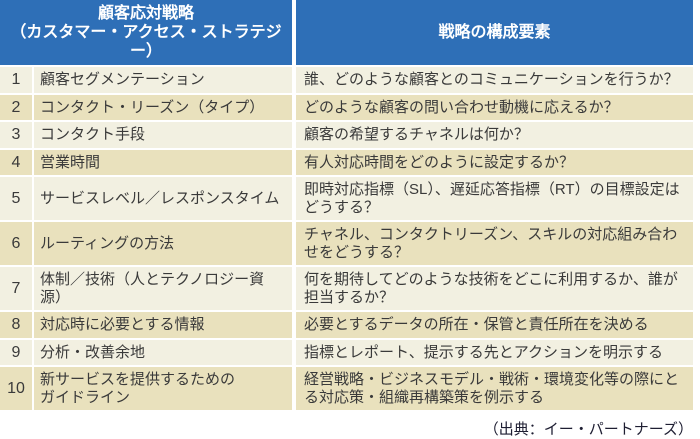 The image size is (700, 439). Describe the element at coordinates (495, 136) in the screenshot. I see `row-detail: 顧客の希望するチャネルは何か？` at that location.